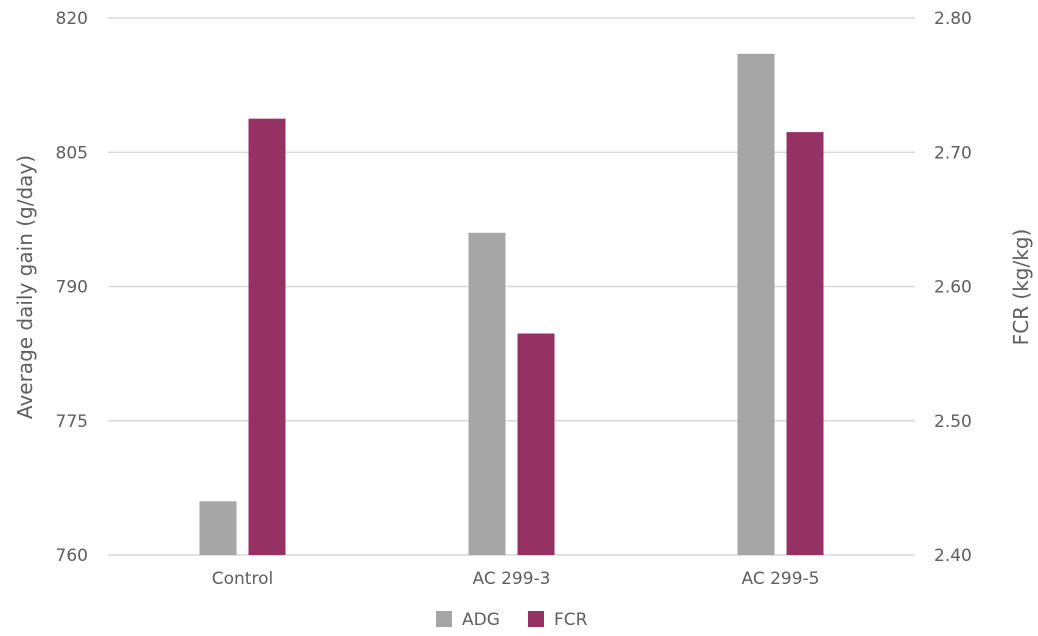 The image size is (1038, 636). What do you see at coordinates (242, 579) in the screenshot?
I see `x-tick-label: Control` at bounding box center [242, 579].